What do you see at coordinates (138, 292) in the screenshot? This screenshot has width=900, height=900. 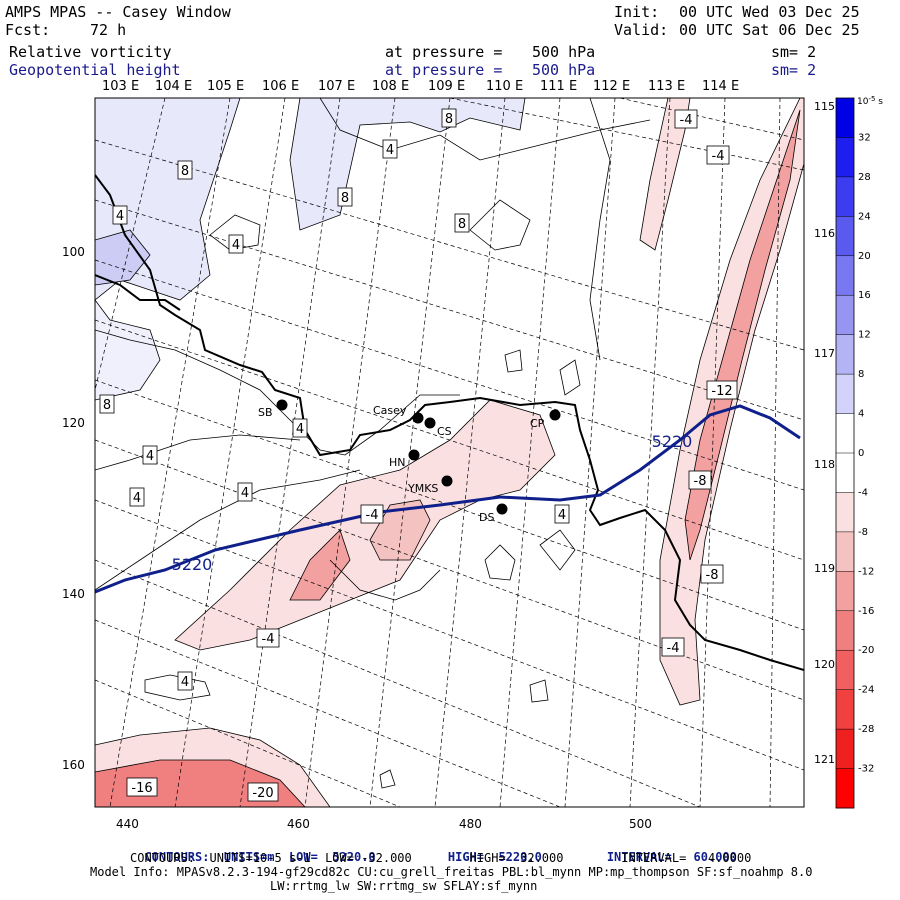 I see `coastline-west` at bounding box center [138, 292].